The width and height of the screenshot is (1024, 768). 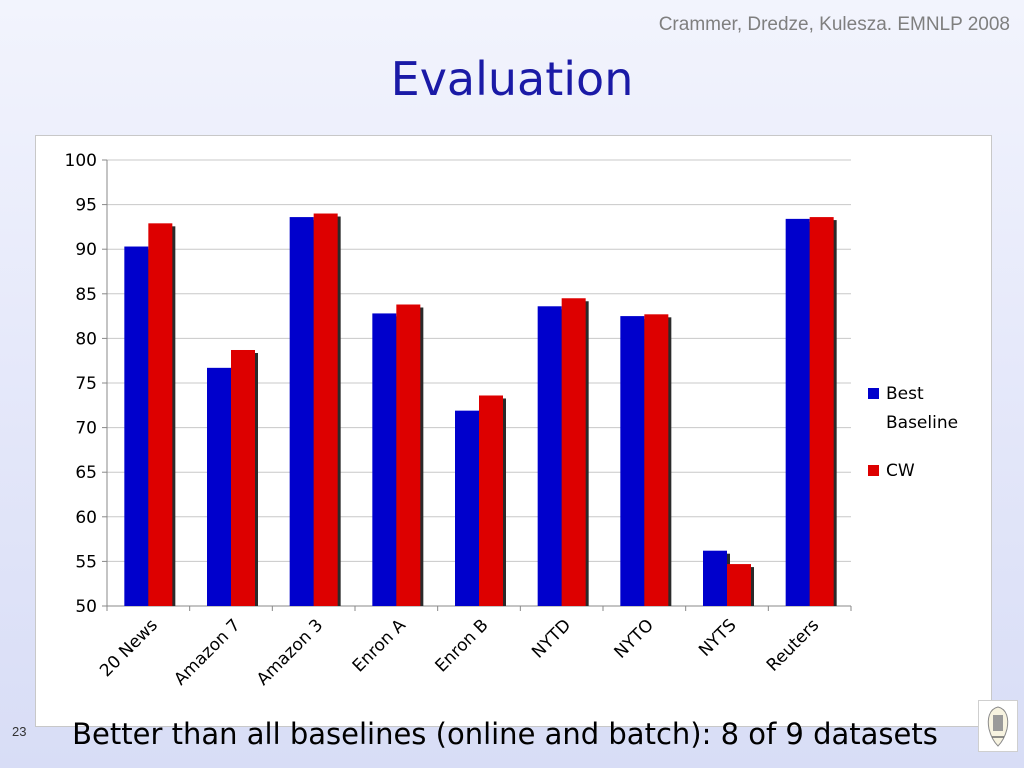 I want to click on y-tick-label: 55, so click(x=86, y=562).